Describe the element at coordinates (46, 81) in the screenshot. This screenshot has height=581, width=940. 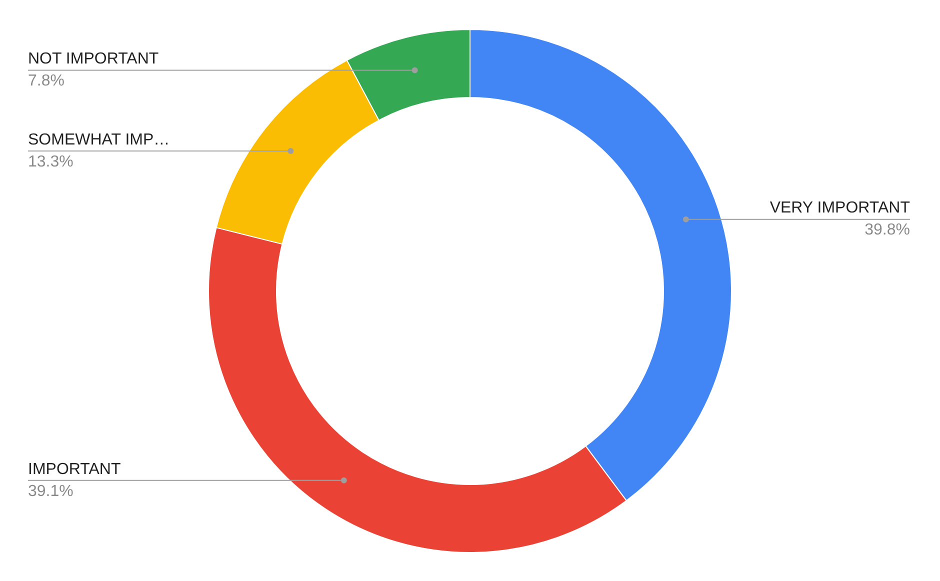
I see `data-label: 7.8%` at that location.